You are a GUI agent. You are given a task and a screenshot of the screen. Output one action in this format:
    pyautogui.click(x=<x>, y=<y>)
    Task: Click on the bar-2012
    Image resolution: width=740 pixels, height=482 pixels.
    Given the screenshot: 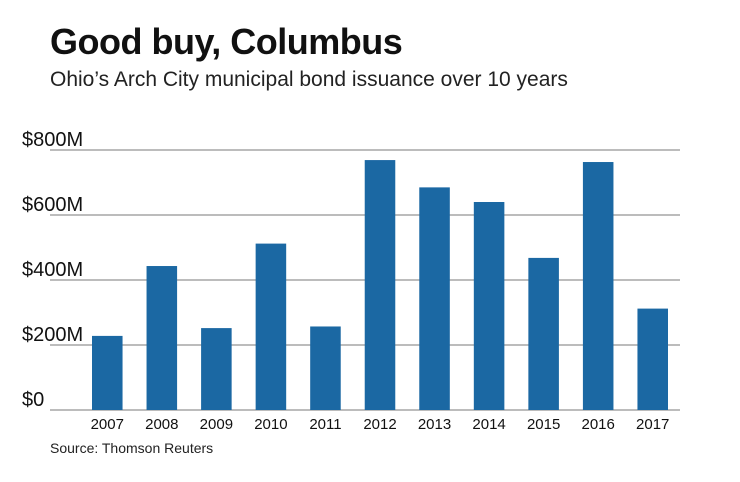 What is the action you would take?
    pyautogui.click(x=380, y=285)
    